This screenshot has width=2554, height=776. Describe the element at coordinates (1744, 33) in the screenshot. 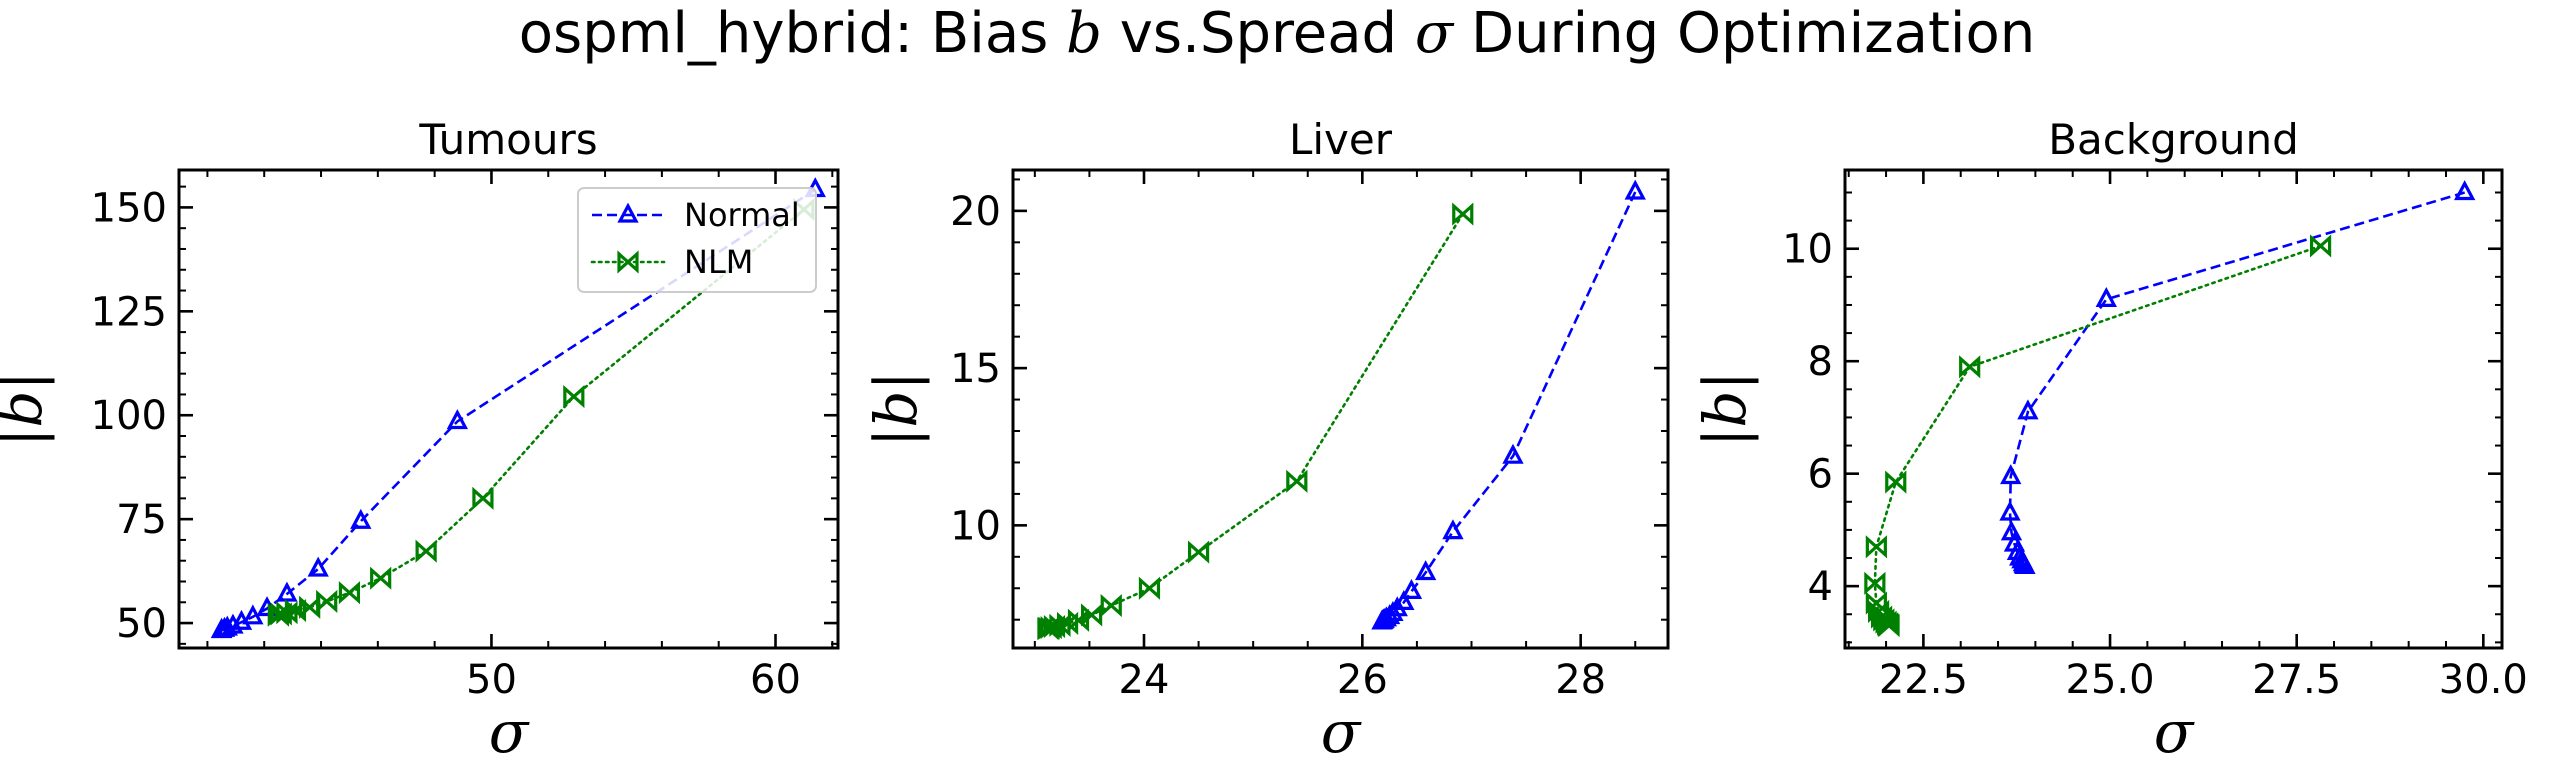

I see `figure-title-suffix: During Optimization` at that location.